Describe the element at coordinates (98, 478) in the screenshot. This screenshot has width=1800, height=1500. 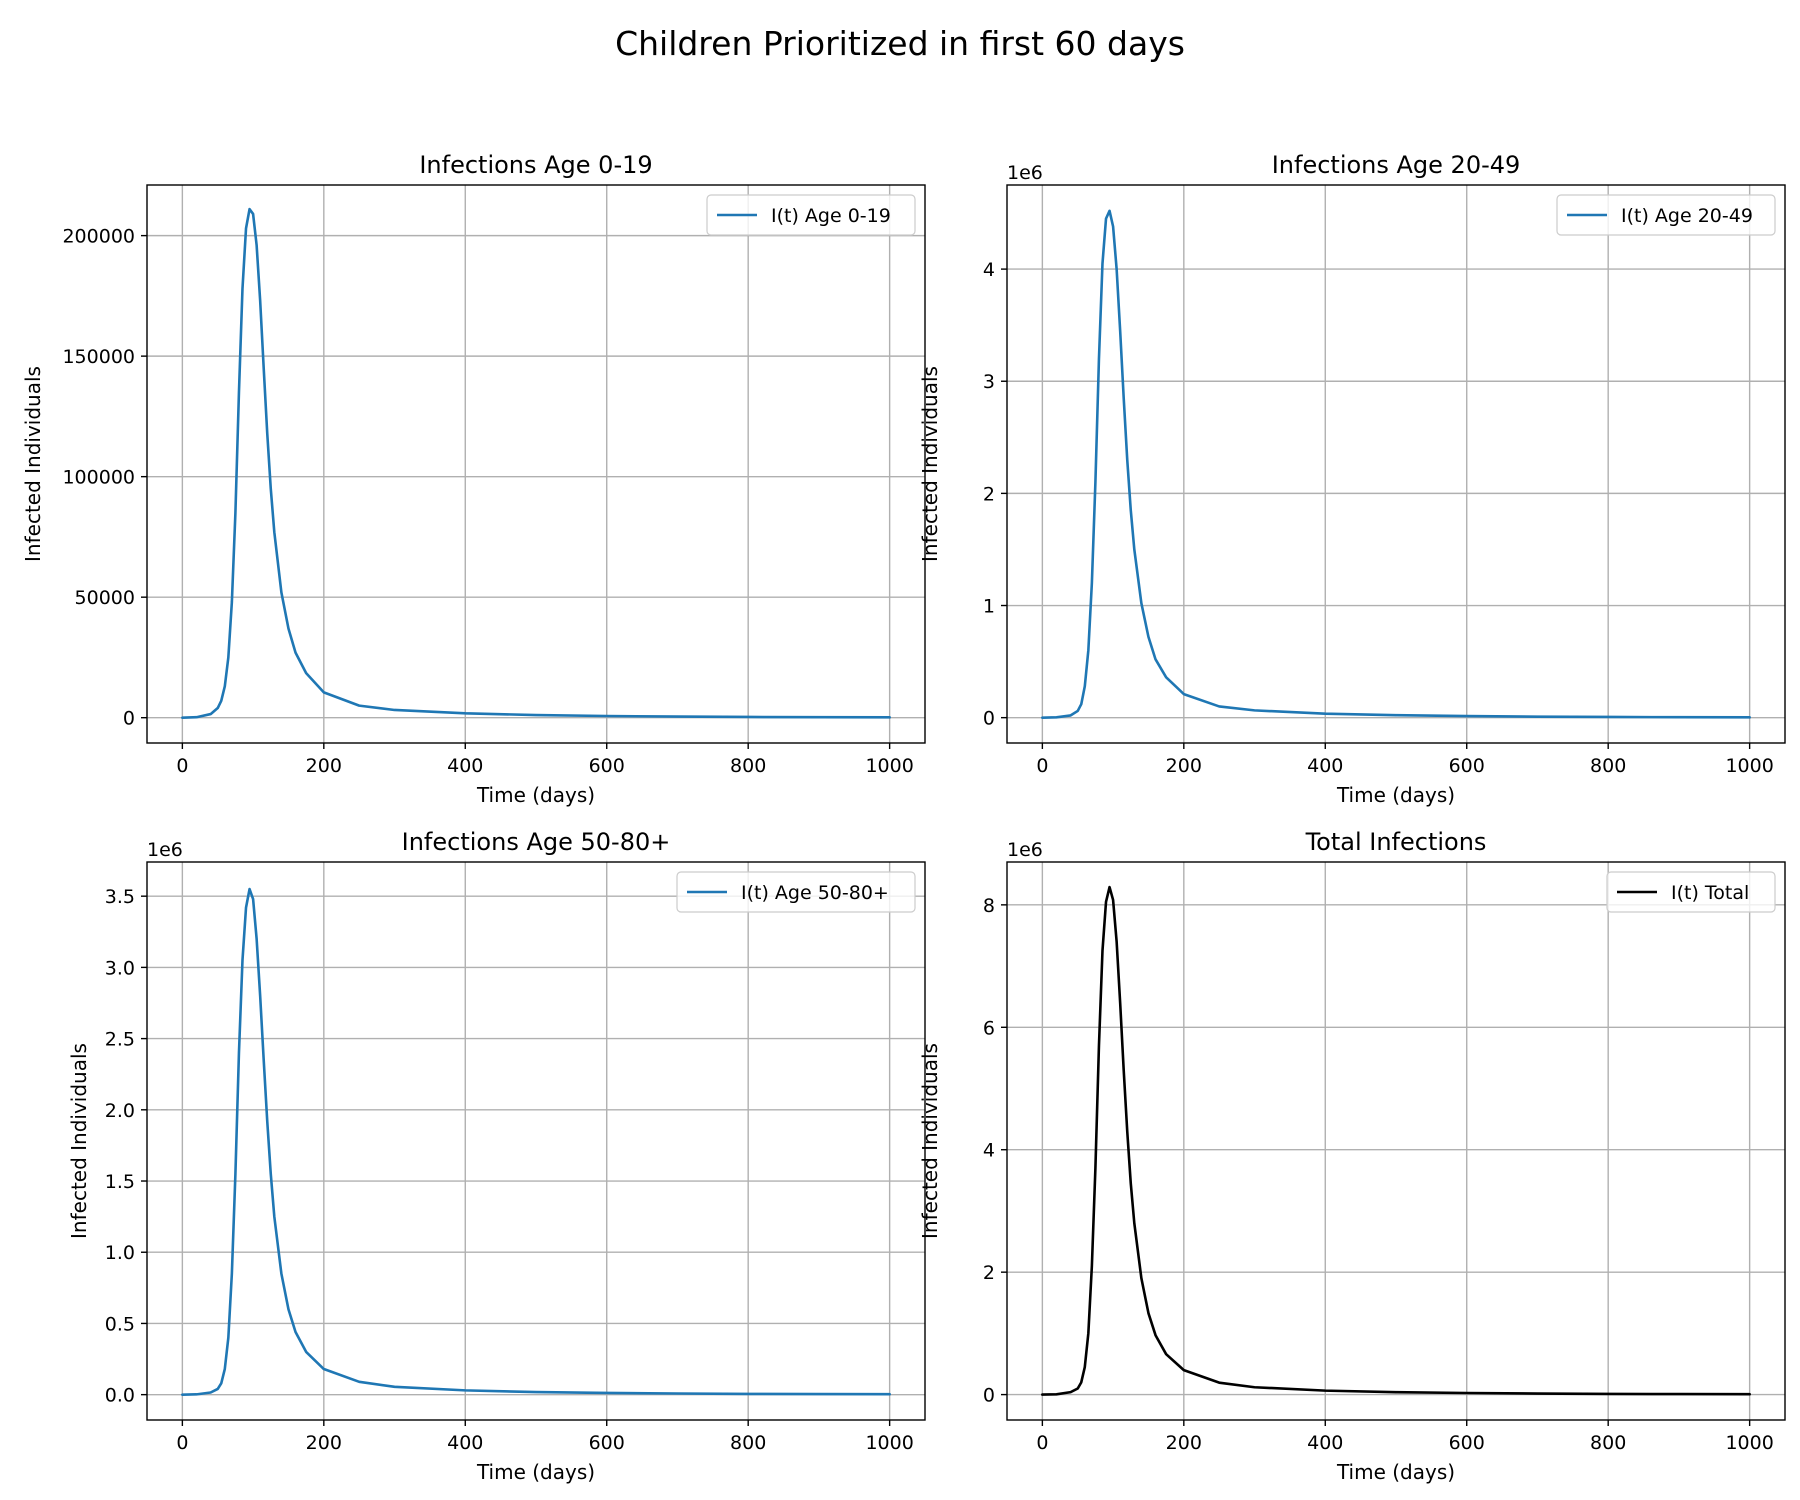
I see `y-tick-label: 100000` at that location.